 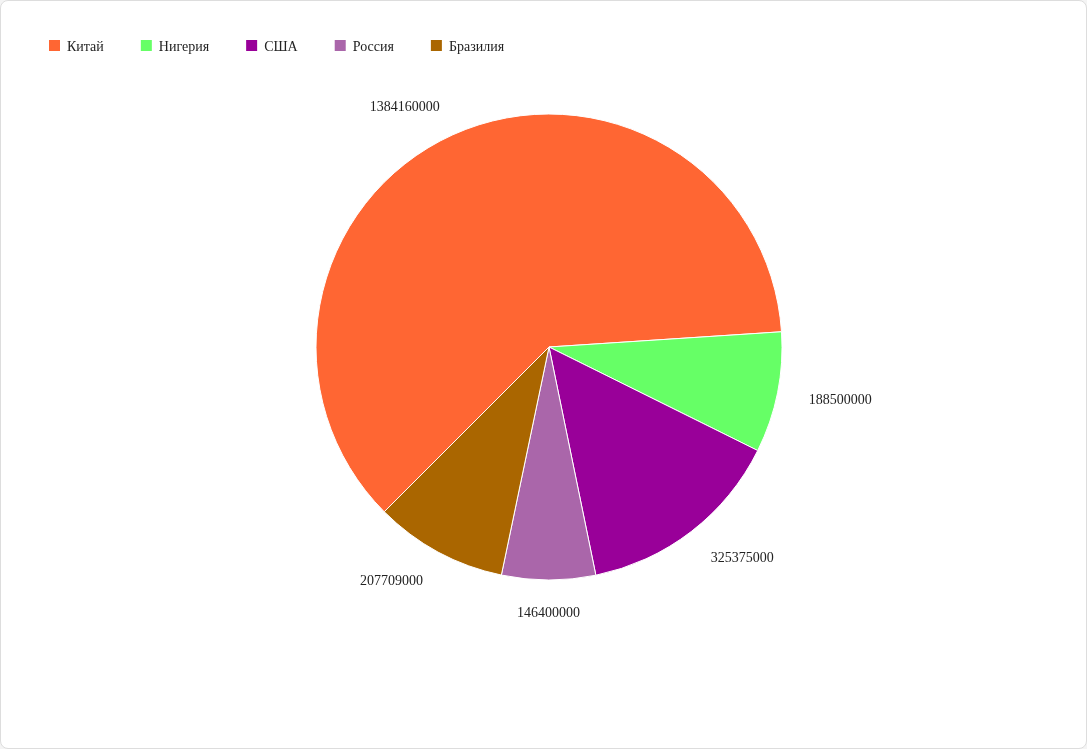 I want to click on legend-label: Нигерия, so click(x=184, y=46).